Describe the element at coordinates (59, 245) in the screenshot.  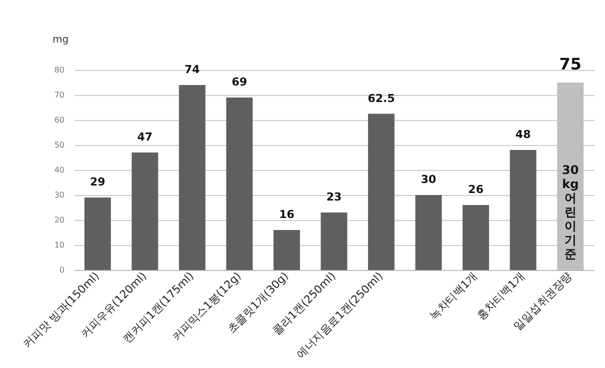
I see `y-tick-label: 10` at that location.